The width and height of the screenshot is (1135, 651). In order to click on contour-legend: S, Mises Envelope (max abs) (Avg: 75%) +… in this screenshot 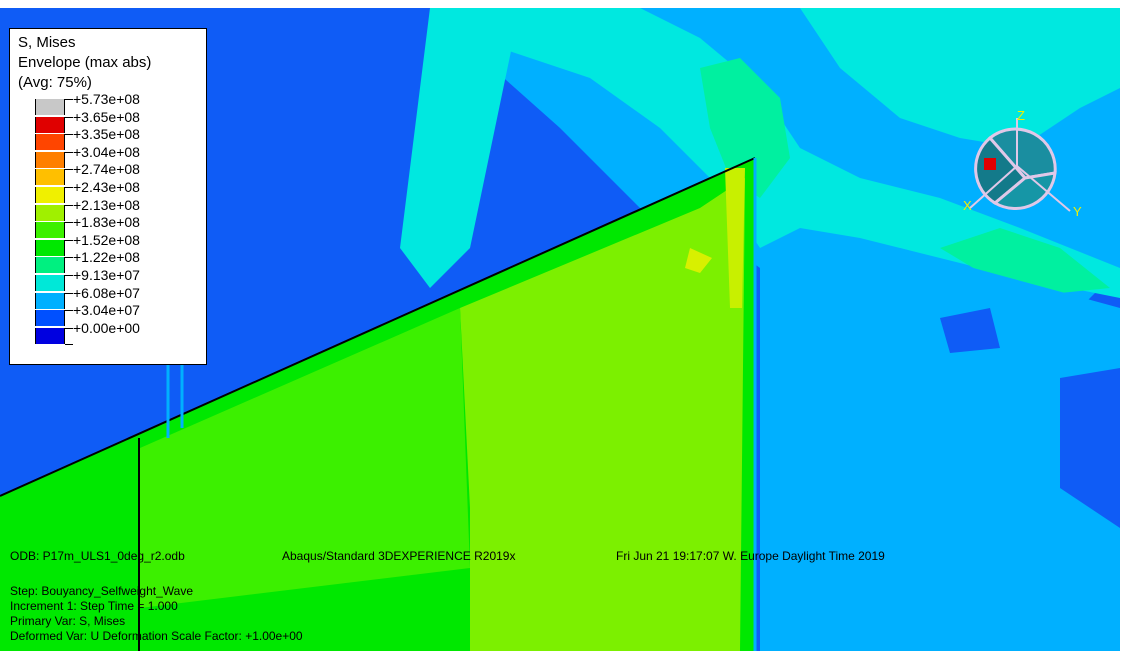, I will do `click(108, 196)`.